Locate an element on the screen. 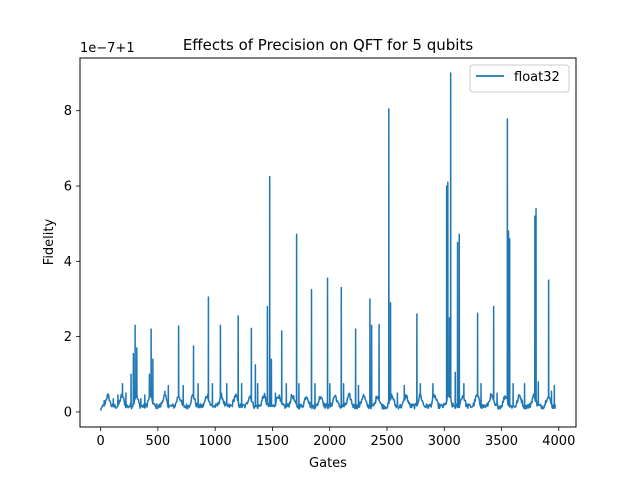 This screenshot has height=480, width=640. y-tick-label: 8 is located at coordinates (68, 111).